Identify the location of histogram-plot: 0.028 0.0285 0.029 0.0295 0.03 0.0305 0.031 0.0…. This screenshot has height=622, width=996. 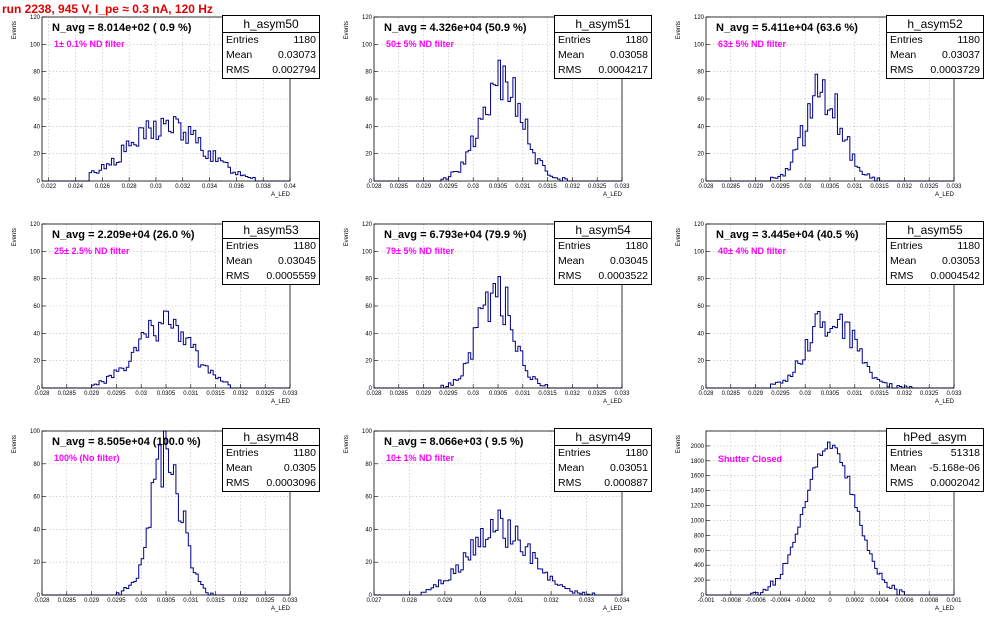
(155, 520).